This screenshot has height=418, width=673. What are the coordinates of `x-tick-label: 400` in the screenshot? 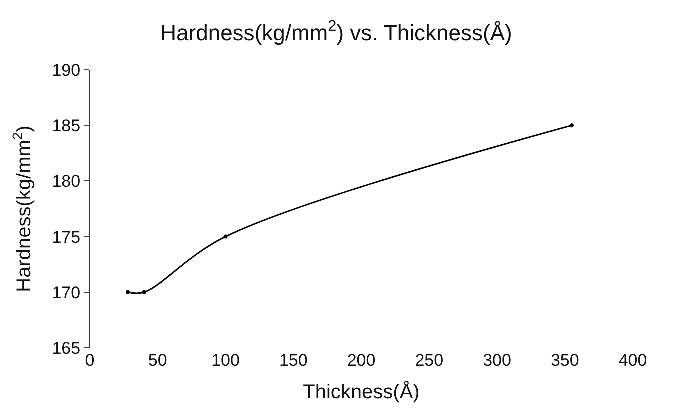 It's located at (633, 360).